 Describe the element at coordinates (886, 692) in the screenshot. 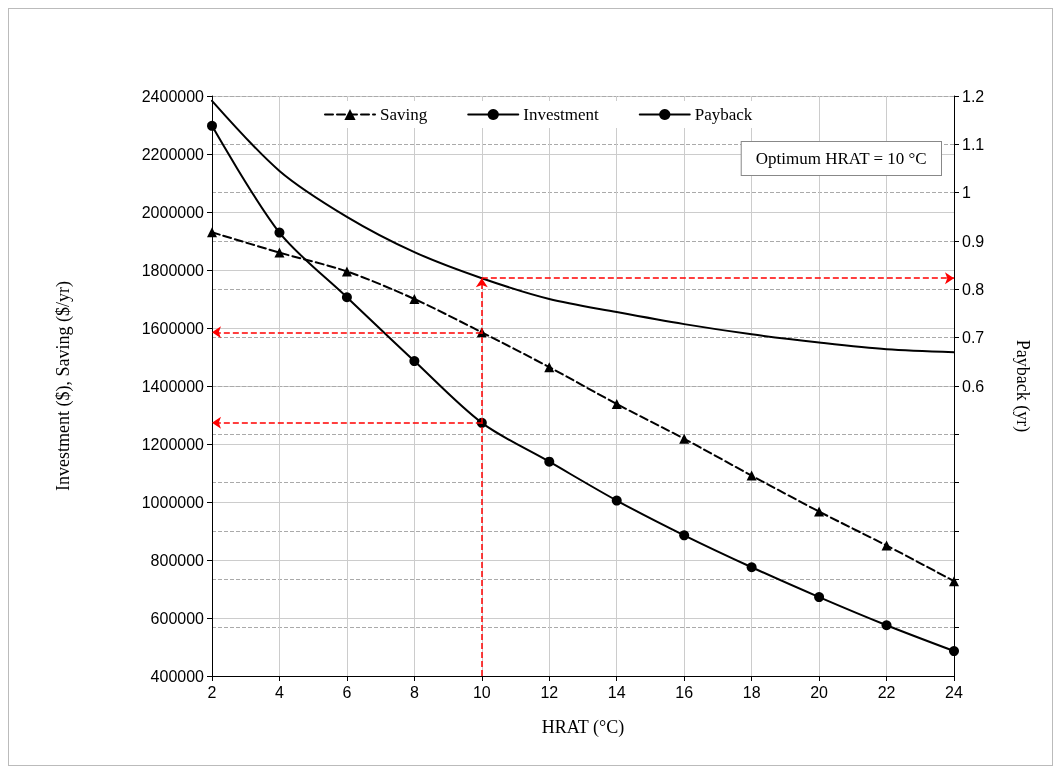

I see `x-tick-label: 22` at that location.